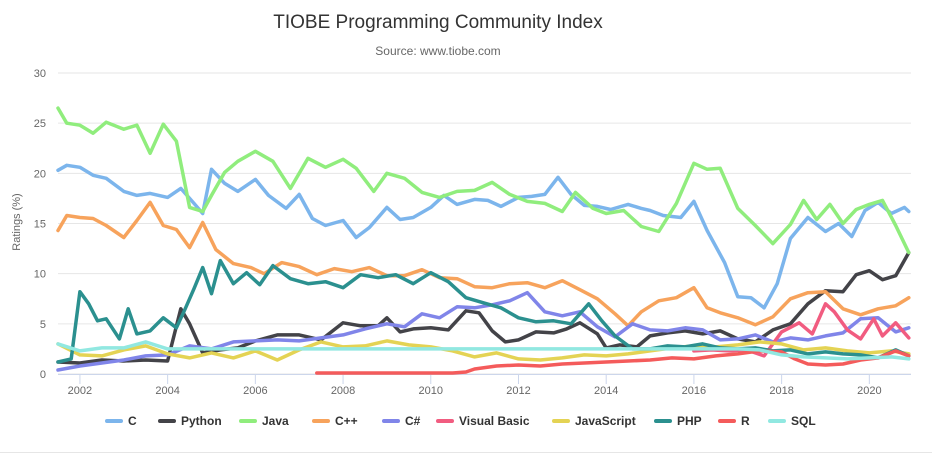  I want to click on x-tick-label: 2010, so click(431, 391).